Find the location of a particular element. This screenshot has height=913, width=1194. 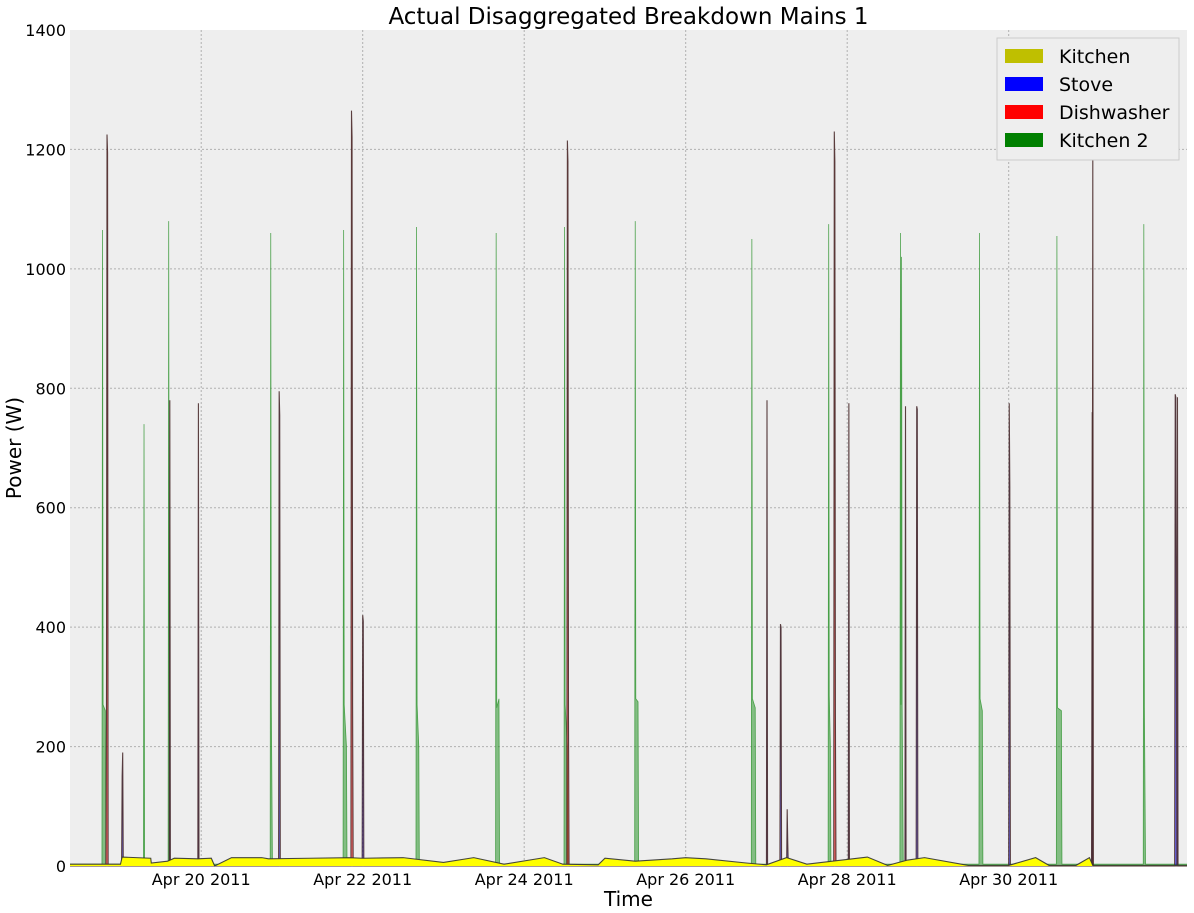

y-tick-label: 1000 is located at coordinates (45, 269).